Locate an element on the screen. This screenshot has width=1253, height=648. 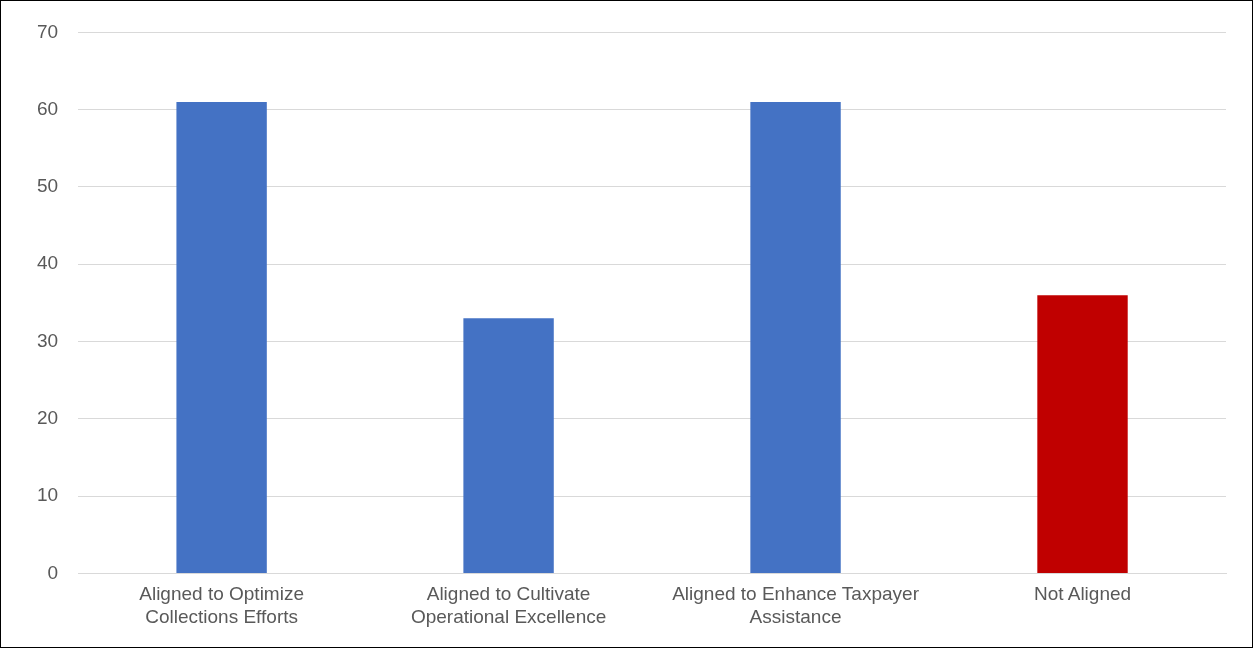
y-tick-label: 30 is located at coordinates (47, 340).